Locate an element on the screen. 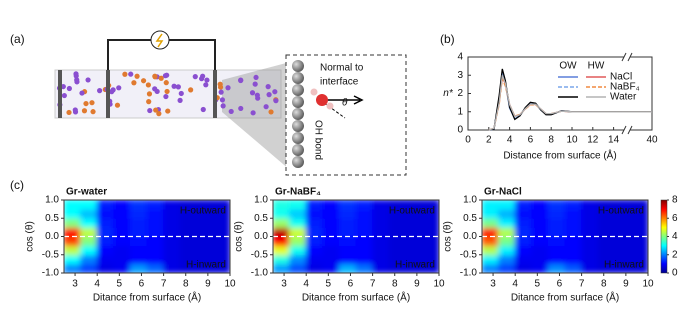 The width and height of the screenshot is (695, 319). y-tick-label: 1.0 is located at coordinates (261, 200).